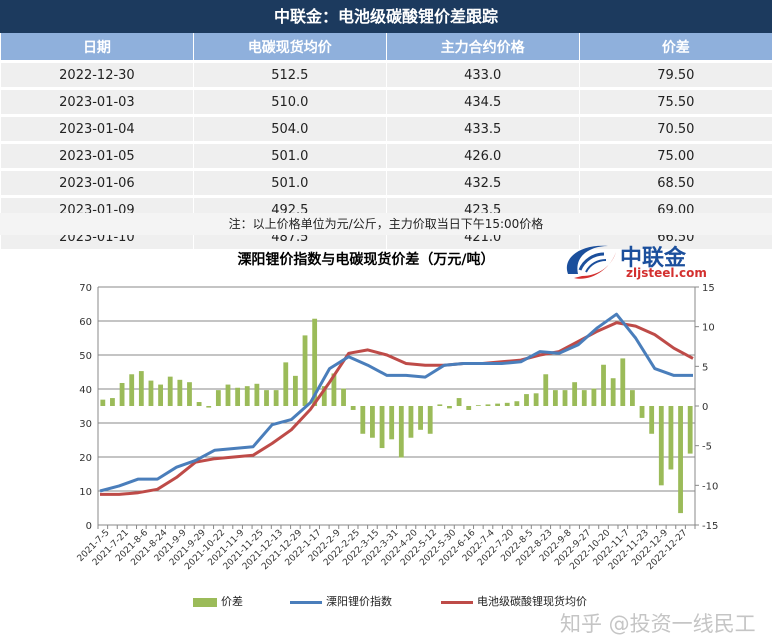  What do you see at coordinates (97, 74) in the screenshot?
I see `table-cell: 2022-12-30` at bounding box center [97, 74].